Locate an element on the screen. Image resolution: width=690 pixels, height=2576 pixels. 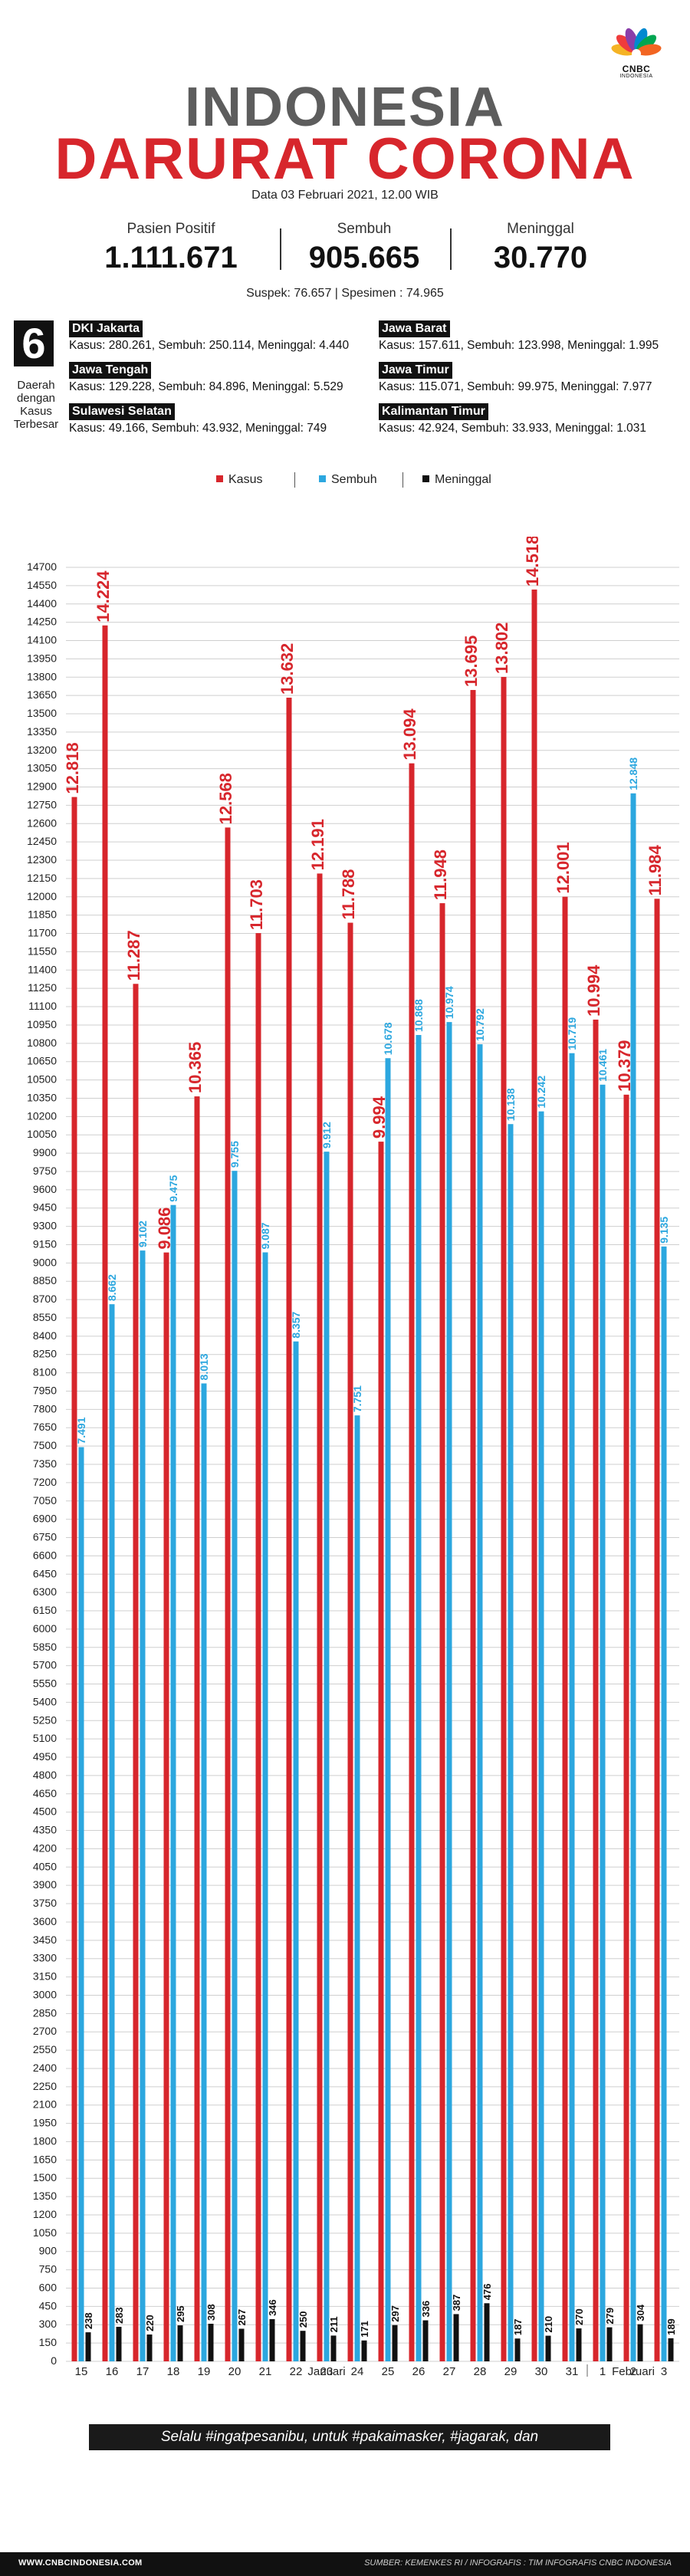
cnbc-logo: CNBC INDONESIA is located at coordinates (637, 53).